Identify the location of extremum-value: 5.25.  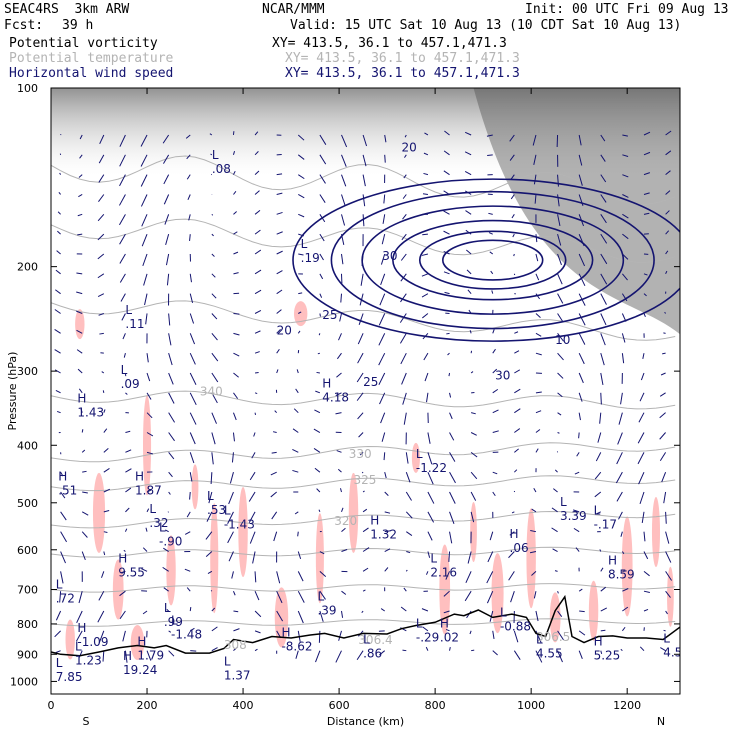
(607, 656).